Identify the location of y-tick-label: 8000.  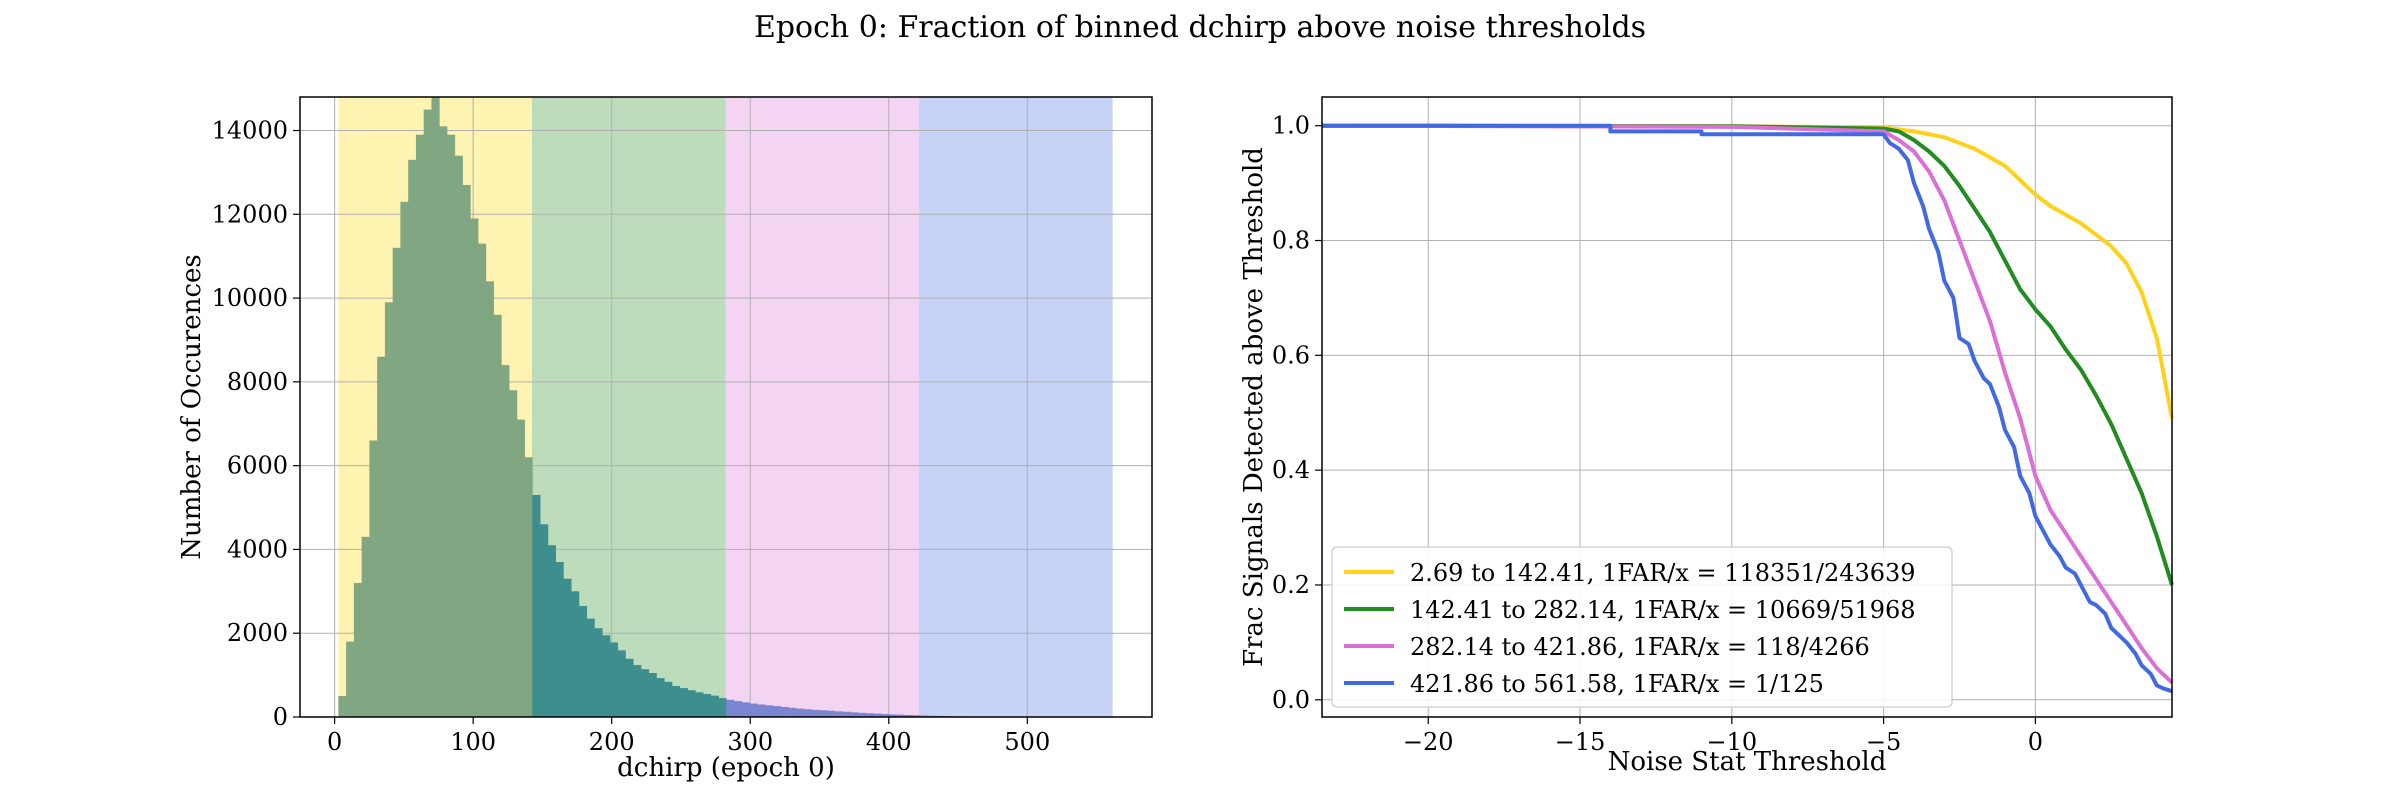
(257, 382).